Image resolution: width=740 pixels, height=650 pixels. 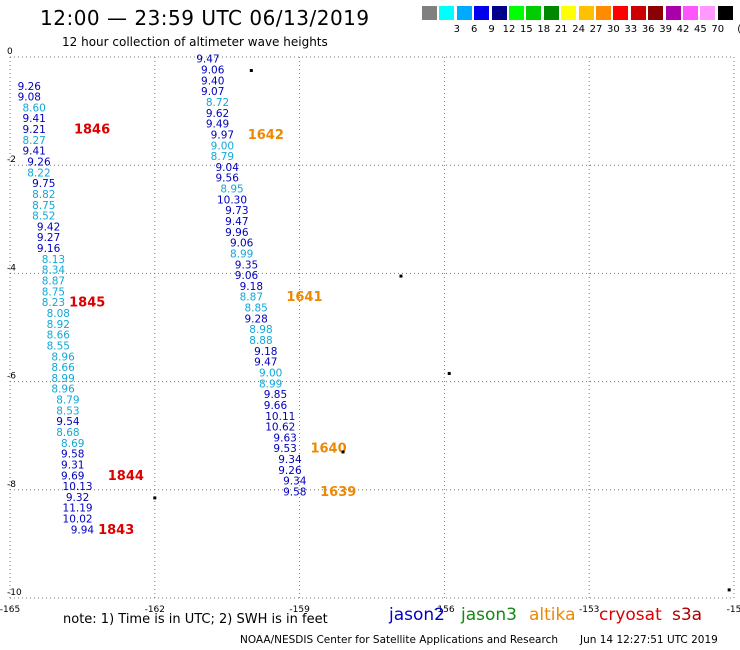 What do you see at coordinates (260, 341) in the screenshot?
I see `data-point-label: 8.88` at bounding box center [260, 341].